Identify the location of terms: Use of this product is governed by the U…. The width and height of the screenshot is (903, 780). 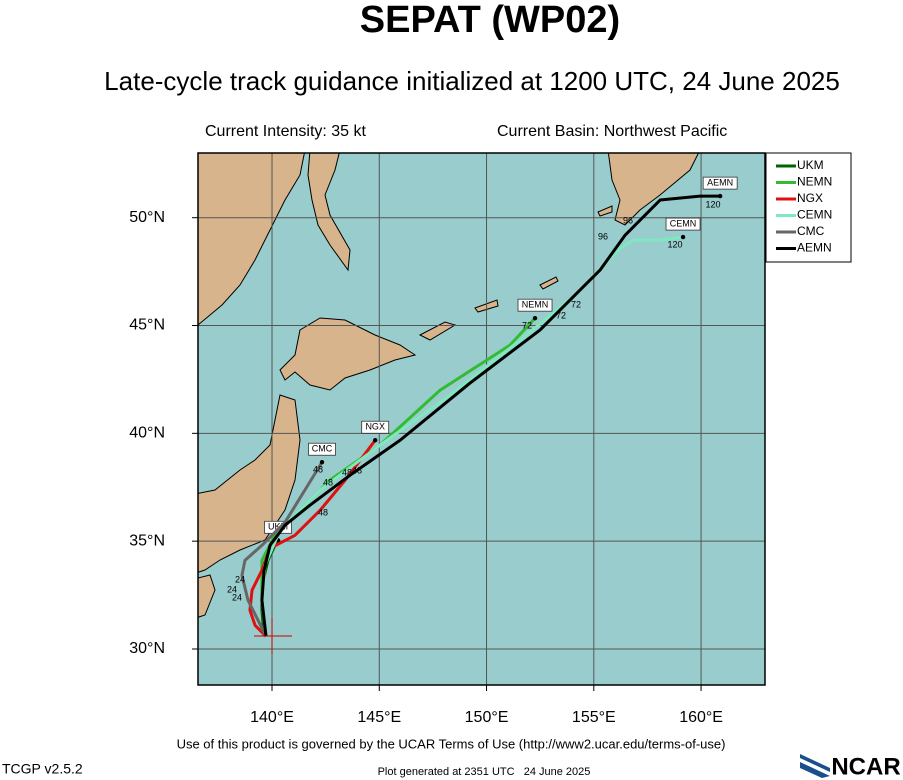
(451, 743).